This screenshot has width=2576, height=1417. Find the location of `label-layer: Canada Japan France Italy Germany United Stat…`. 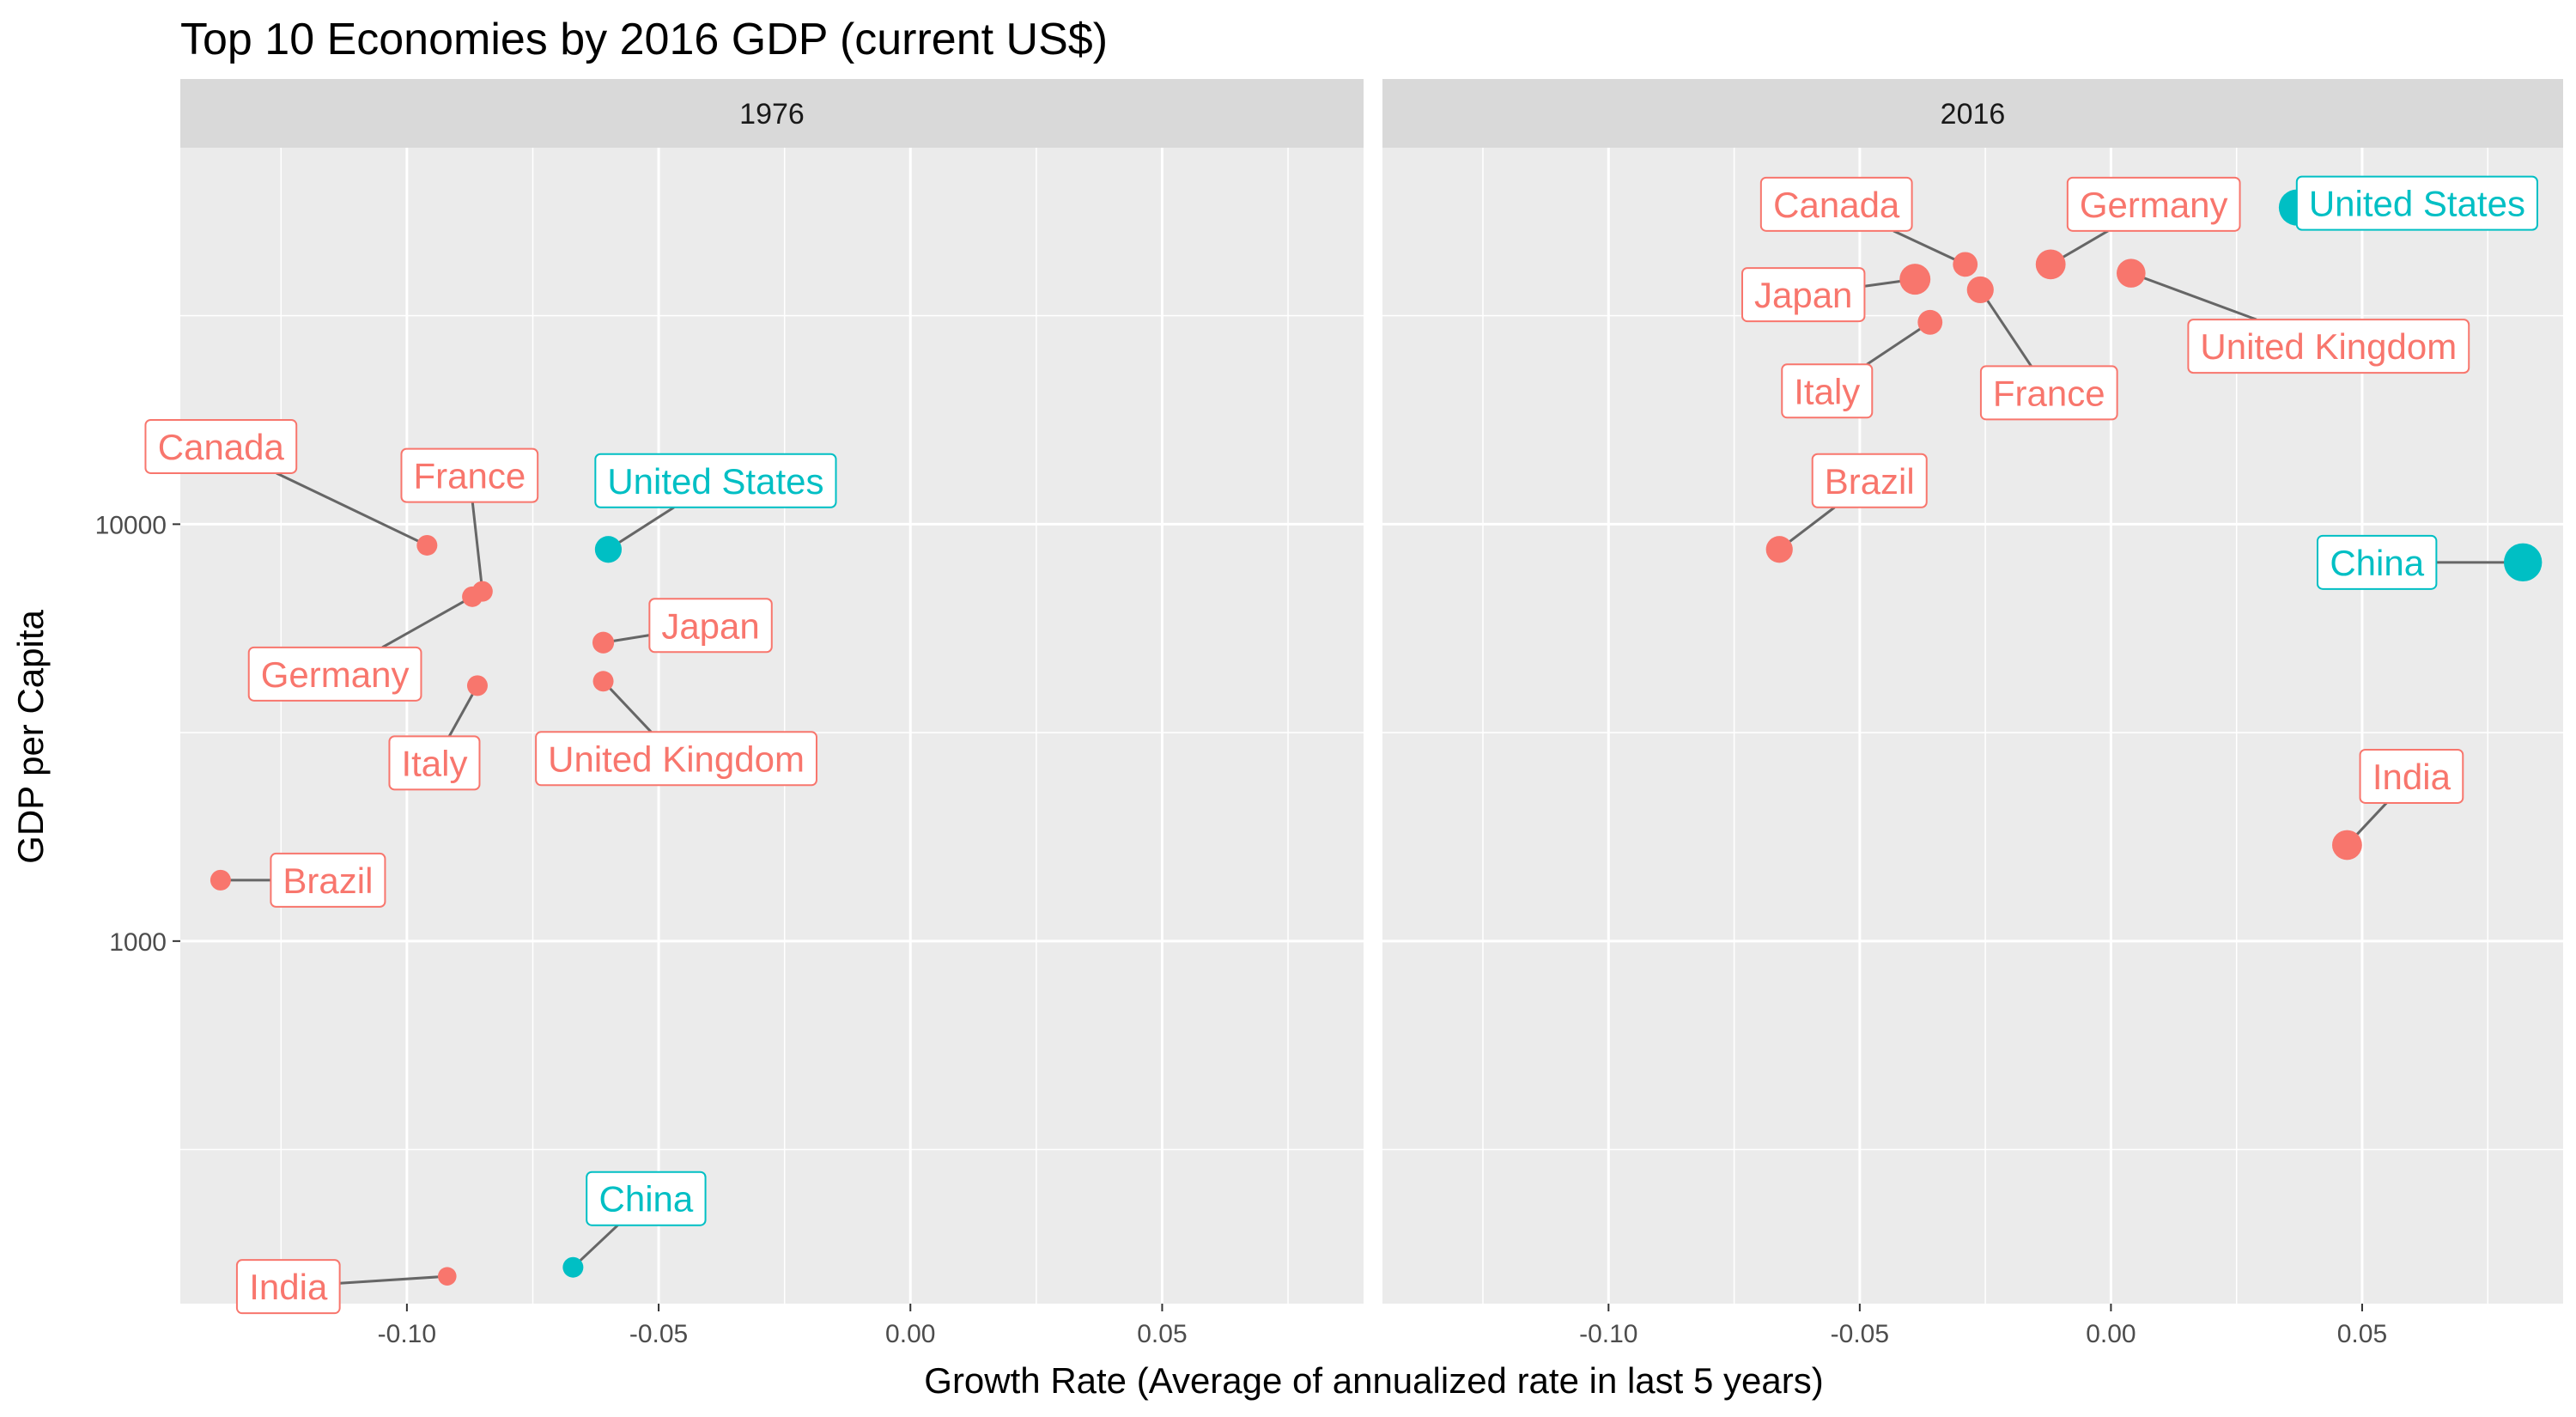

label-layer: Canada Japan France Italy Germany United Stat… is located at coordinates (2140, 489).